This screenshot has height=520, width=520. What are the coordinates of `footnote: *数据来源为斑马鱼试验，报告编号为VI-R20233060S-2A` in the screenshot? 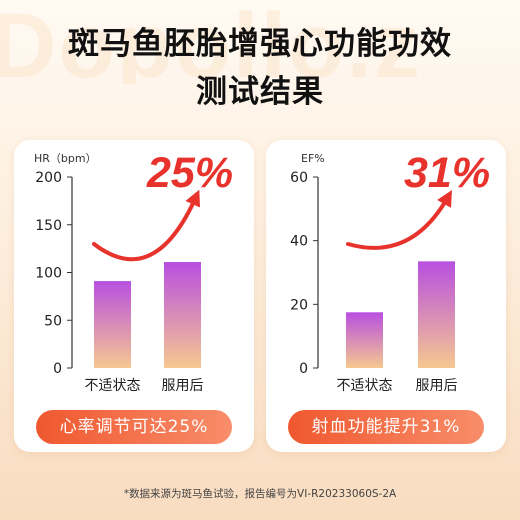 It's located at (260, 494).